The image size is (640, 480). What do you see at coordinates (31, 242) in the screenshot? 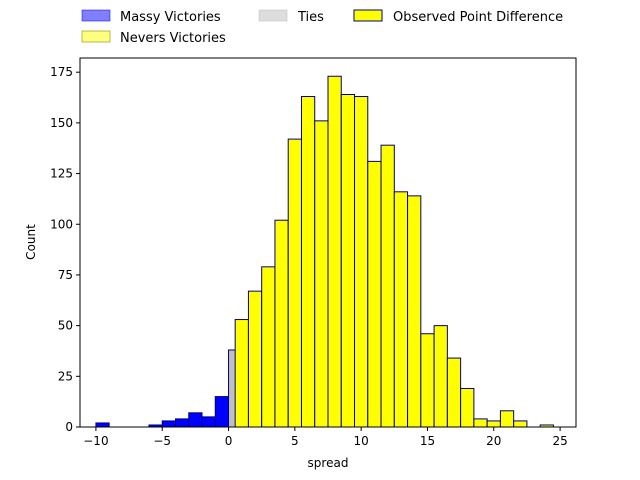
I see `y-axis-label: Count` at bounding box center [31, 242].